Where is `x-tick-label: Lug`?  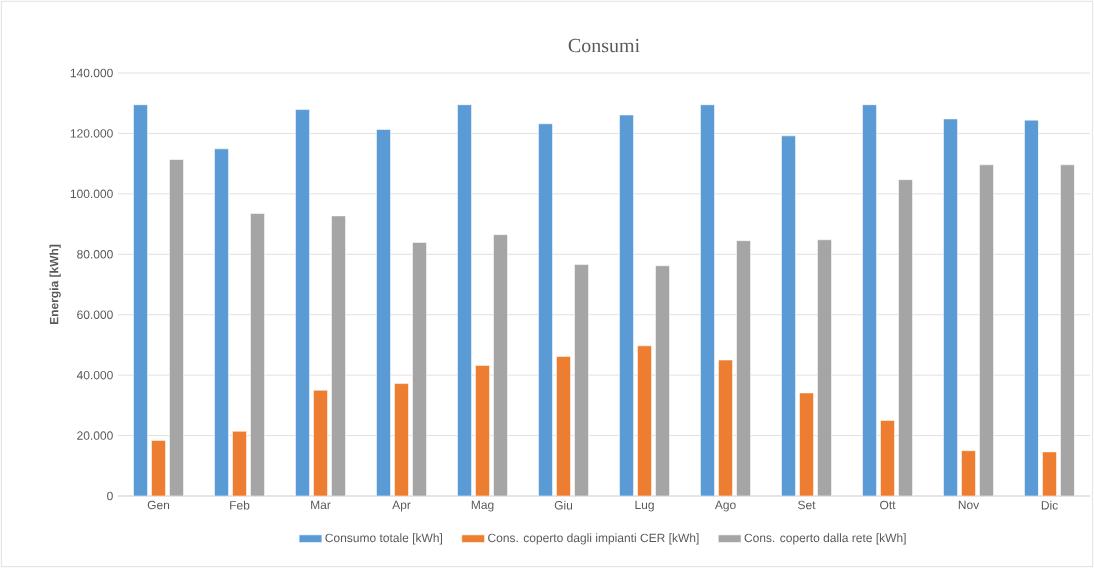 x-tick-label: Lug is located at coordinates (644, 506).